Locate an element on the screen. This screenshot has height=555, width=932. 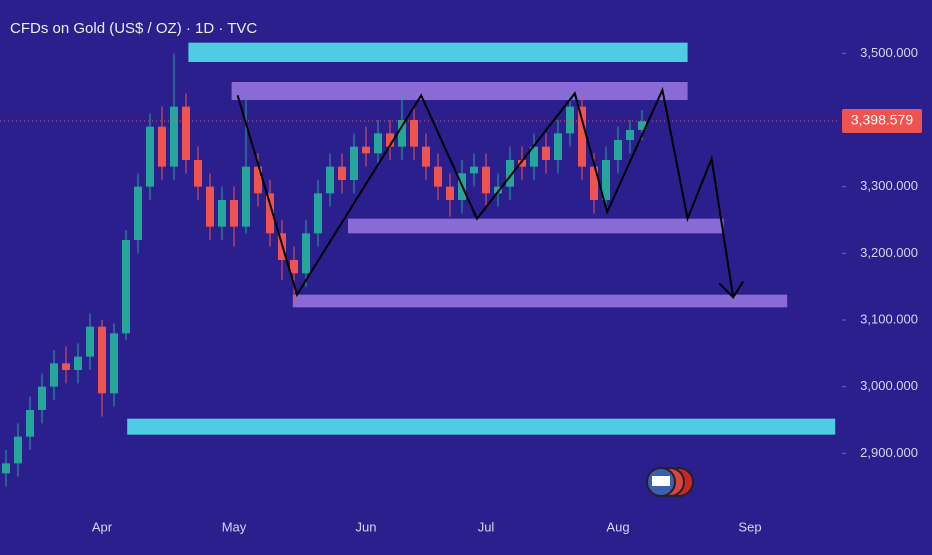
y-tick-label: 3,300.000 is located at coordinates (889, 185).